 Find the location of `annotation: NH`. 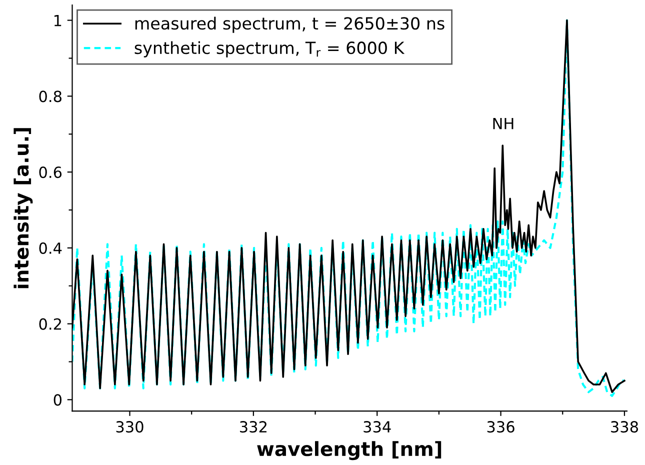

annotation: NH is located at coordinates (503, 124).